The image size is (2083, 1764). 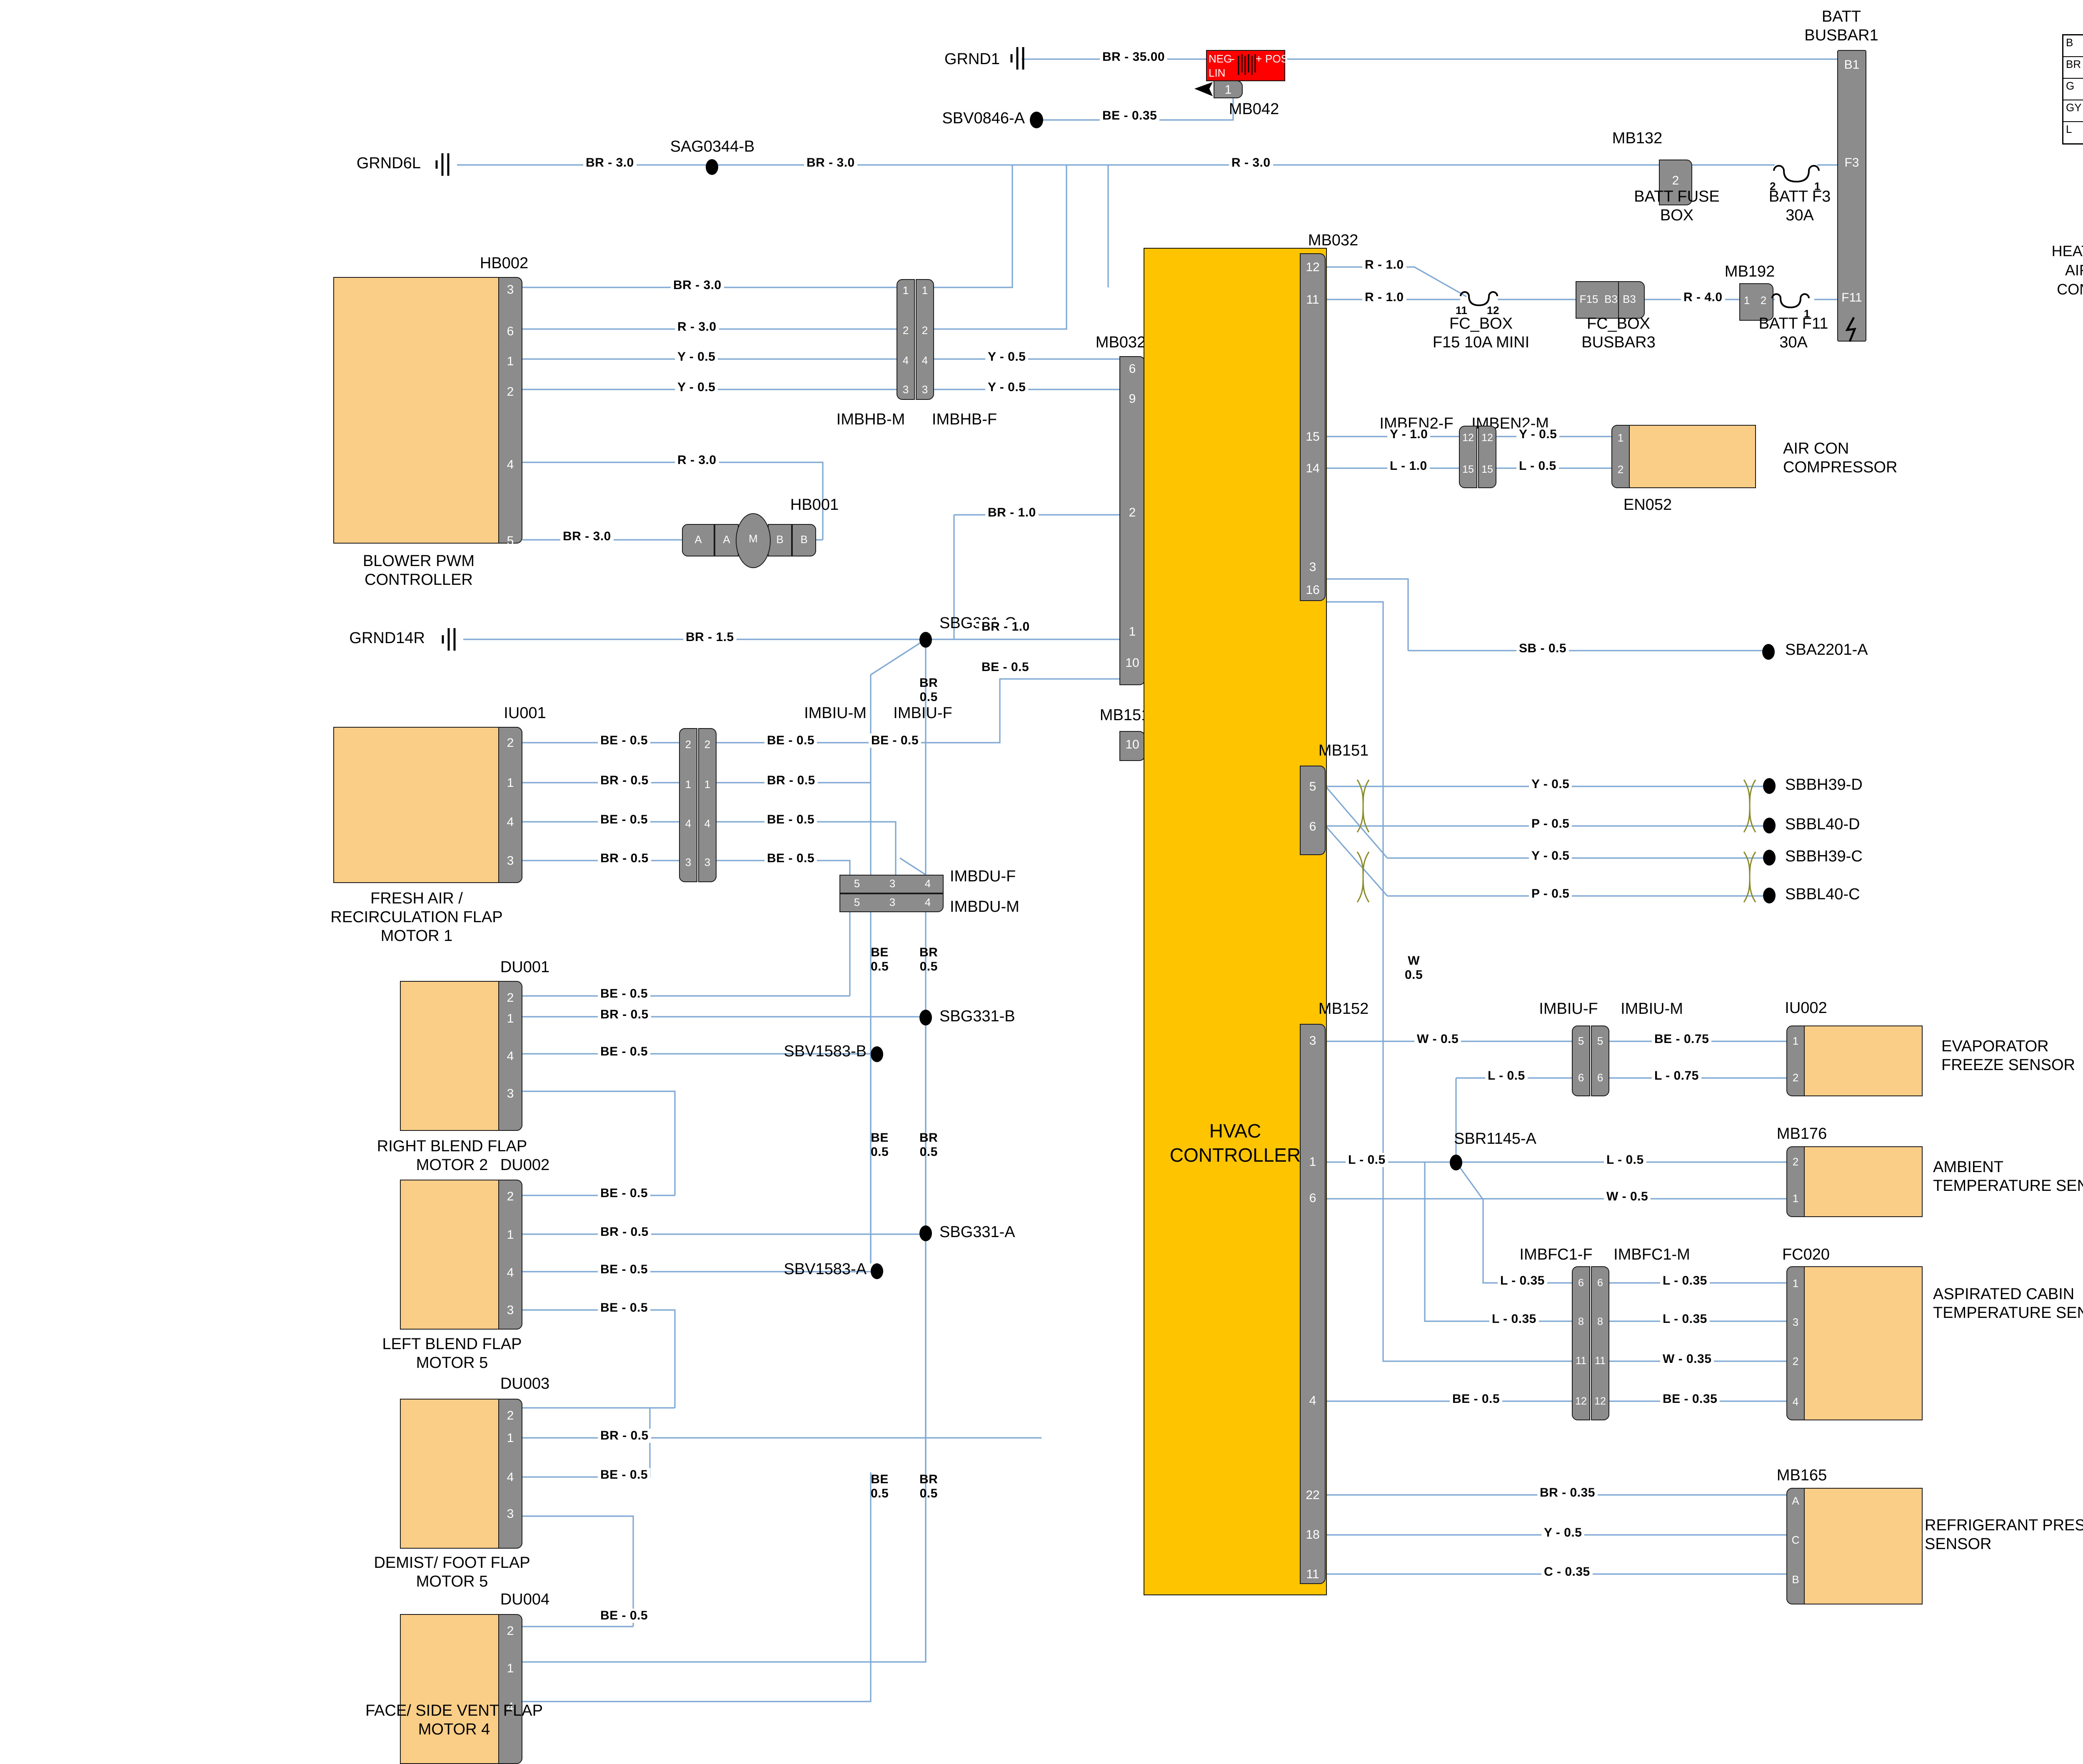 I want to click on device-name-right-blend: RIGHT BLEND FLAP MOTOR 2, so click(x=452, y=1156).